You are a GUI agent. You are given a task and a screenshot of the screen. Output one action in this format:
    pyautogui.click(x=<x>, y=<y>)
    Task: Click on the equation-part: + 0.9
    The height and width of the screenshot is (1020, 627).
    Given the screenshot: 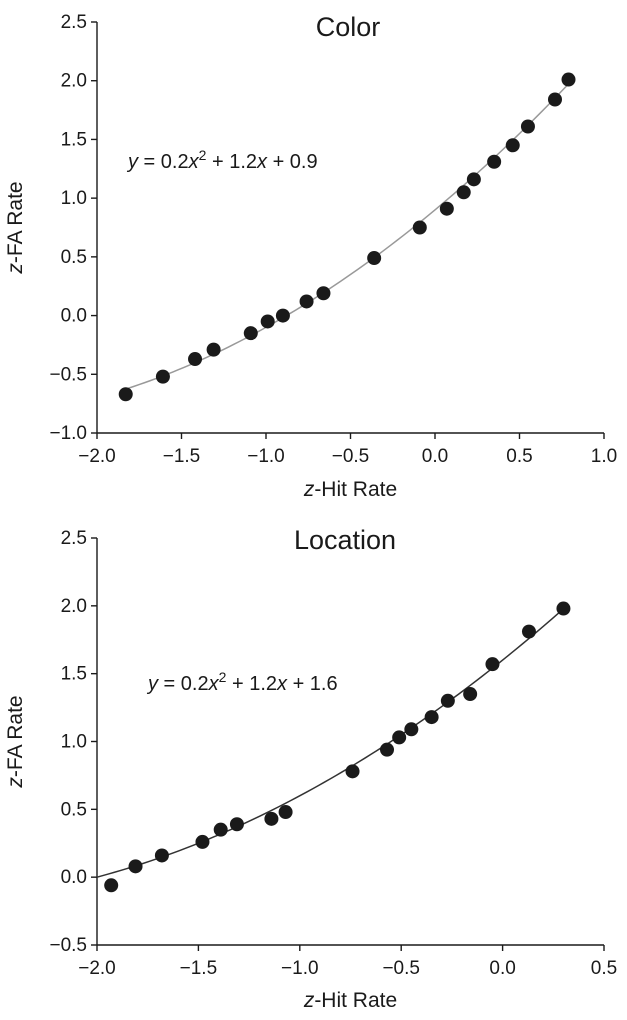 What is the action you would take?
    pyautogui.click(x=292, y=162)
    